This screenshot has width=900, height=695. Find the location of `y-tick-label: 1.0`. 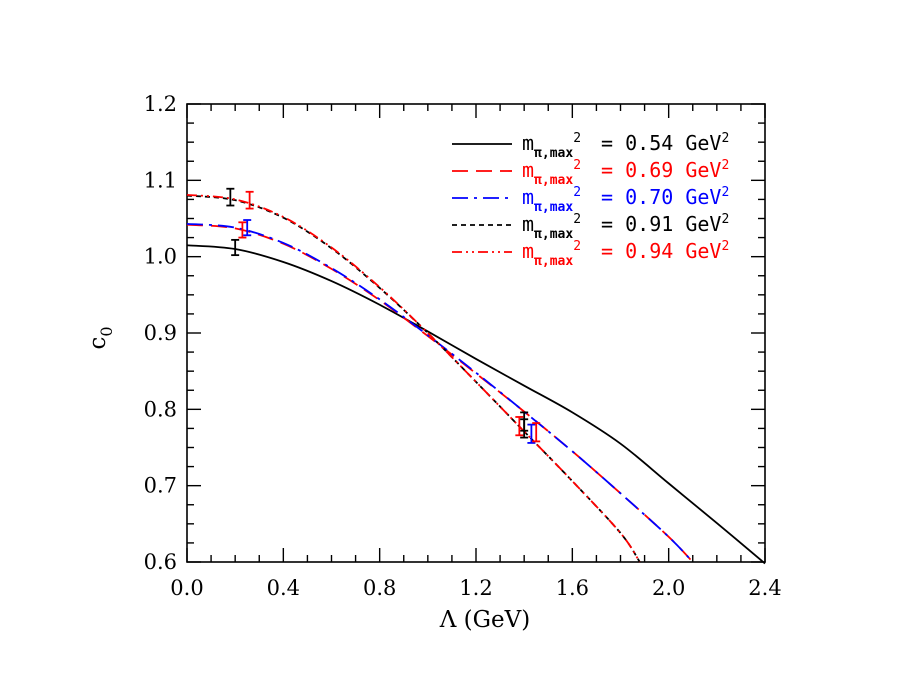

y-tick-label: 1.0 is located at coordinates (160, 257).